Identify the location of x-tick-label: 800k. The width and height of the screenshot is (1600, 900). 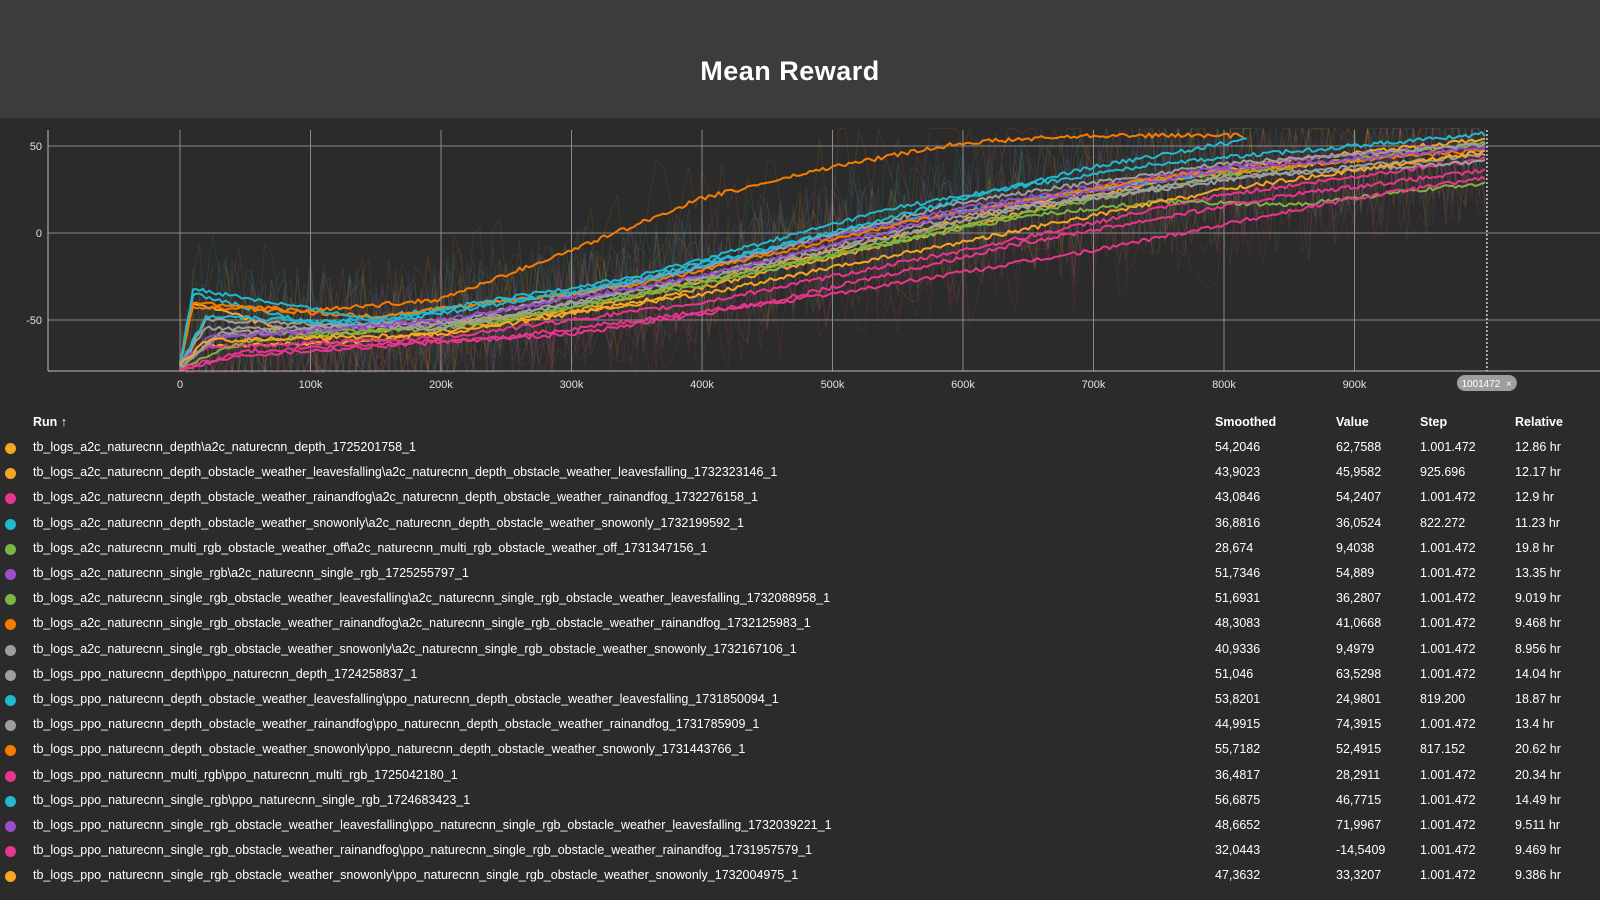
(1224, 385).